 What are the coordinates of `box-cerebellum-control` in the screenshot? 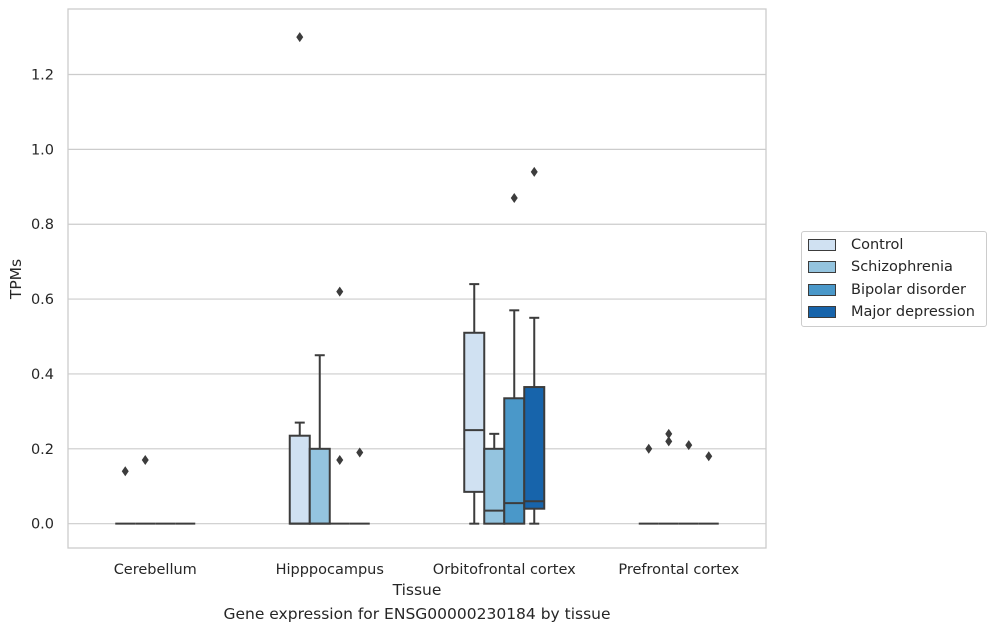 It's located at (125, 495).